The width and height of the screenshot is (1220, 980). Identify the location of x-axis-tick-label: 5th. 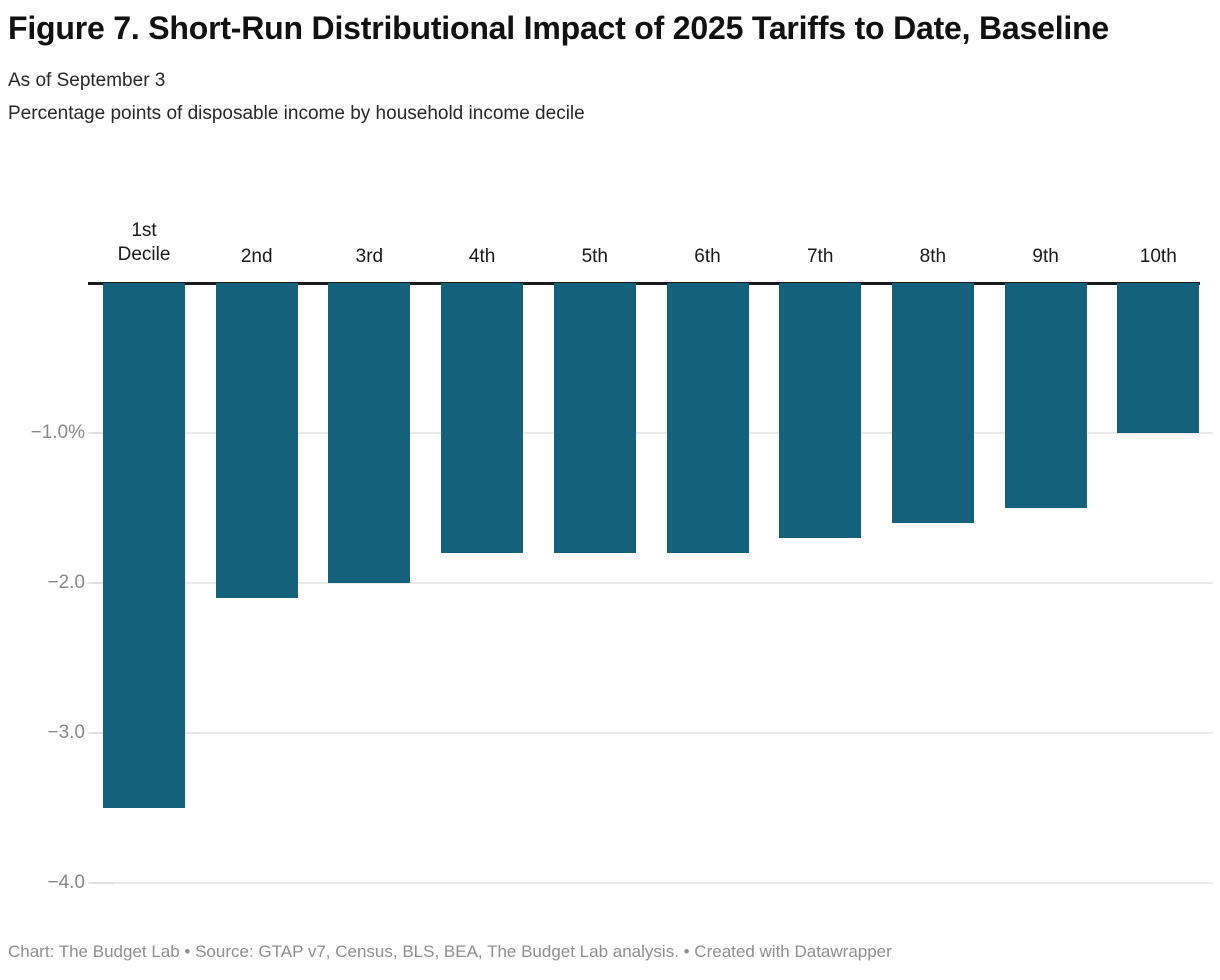
(594, 256).